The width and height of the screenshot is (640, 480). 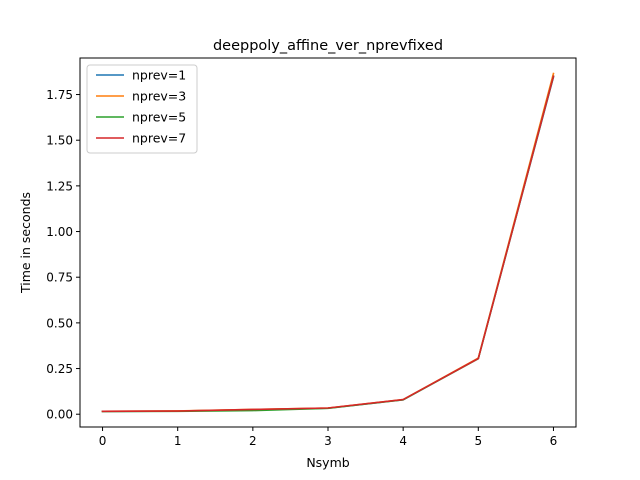 I want to click on y-tick-label: 1.50, so click(x=59, y=141).